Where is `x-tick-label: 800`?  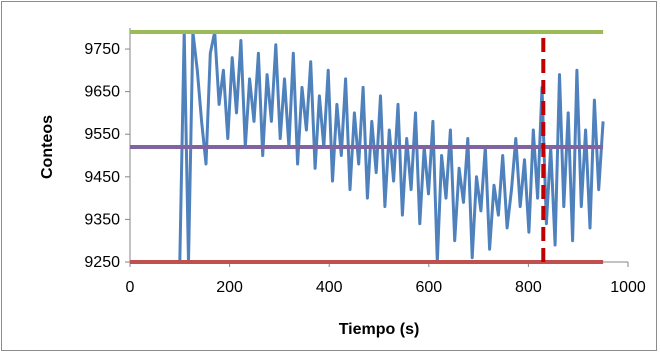
x-tick-label: 800 is located at coordinates (528, 287).